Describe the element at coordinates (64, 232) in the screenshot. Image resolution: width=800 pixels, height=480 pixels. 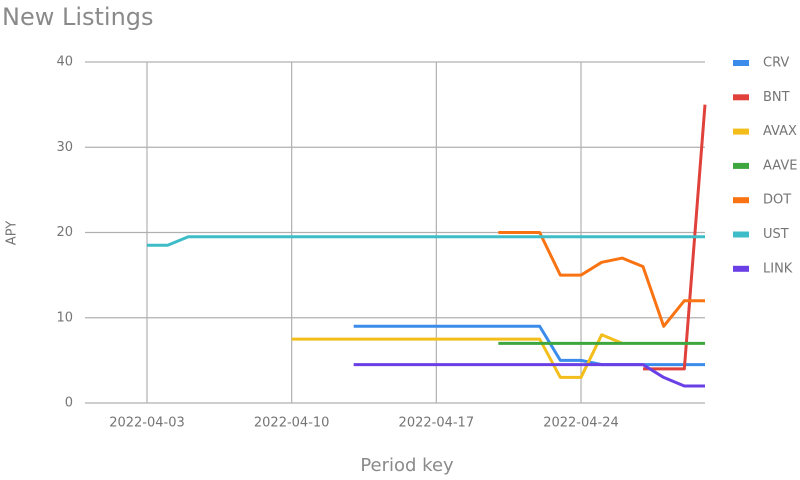
I see `y-tick-label: 20` at that location.